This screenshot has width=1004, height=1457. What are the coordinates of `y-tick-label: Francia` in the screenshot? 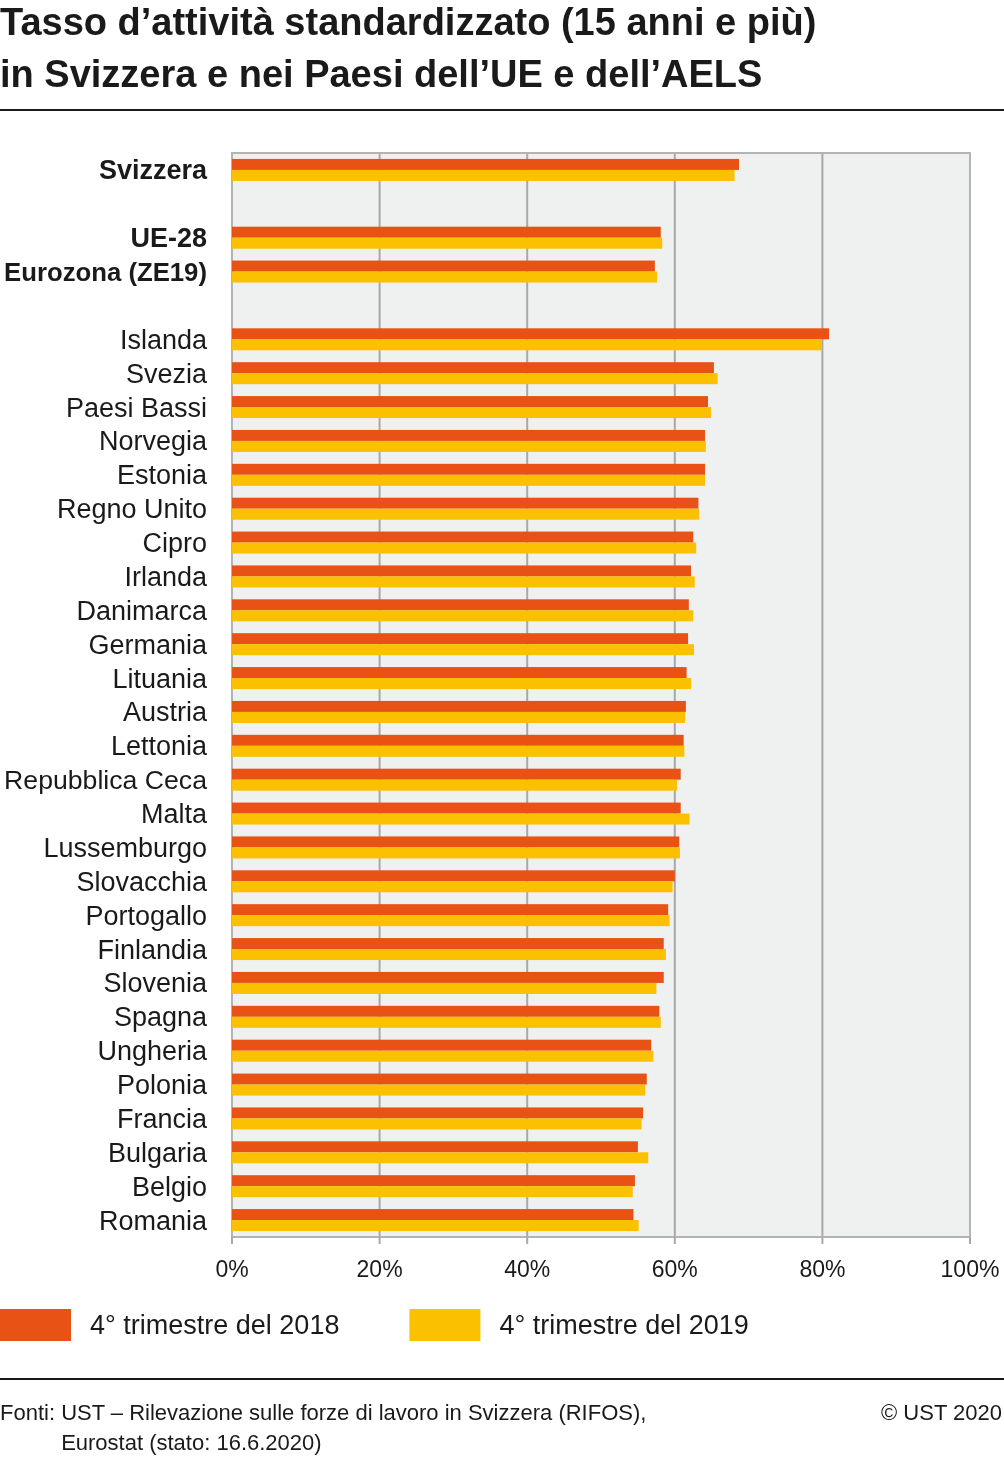 It's located at (162, 1118).